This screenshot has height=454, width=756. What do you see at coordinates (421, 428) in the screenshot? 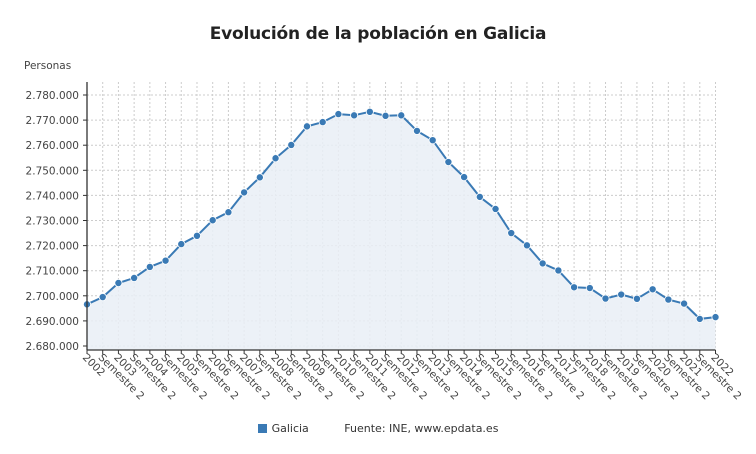
I see `source-note: Fuente: INE, www.epdata.es` at bounding box center [421, 428].